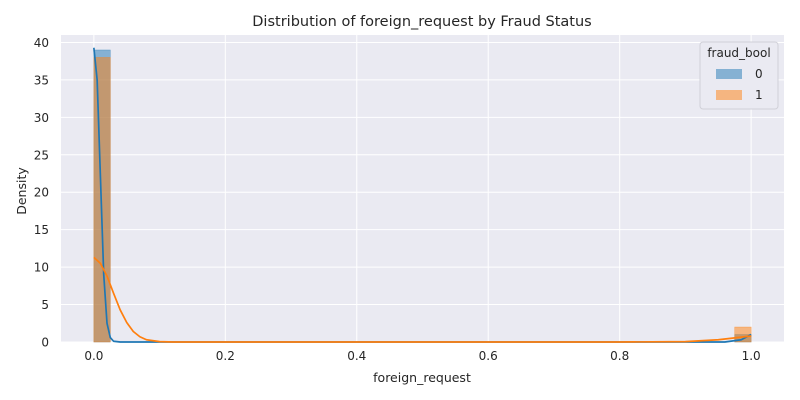 The width and height of the screenshot is (800, 400). I want to click on x-tick-label-5: 1.0, so click(751, 356).